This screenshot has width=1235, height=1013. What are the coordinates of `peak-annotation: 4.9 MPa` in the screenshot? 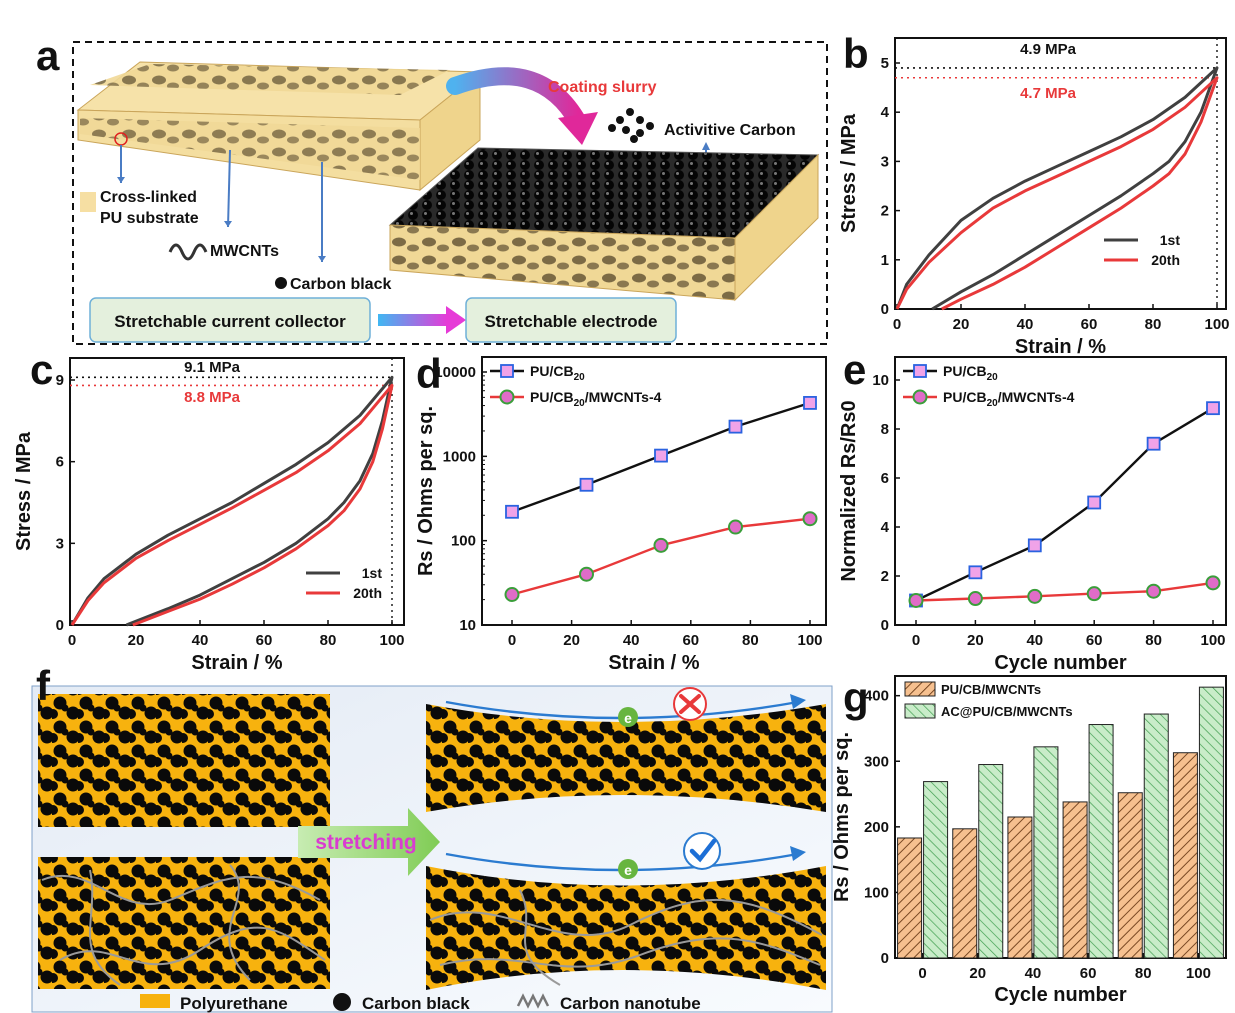 It's located at (1048, 49).